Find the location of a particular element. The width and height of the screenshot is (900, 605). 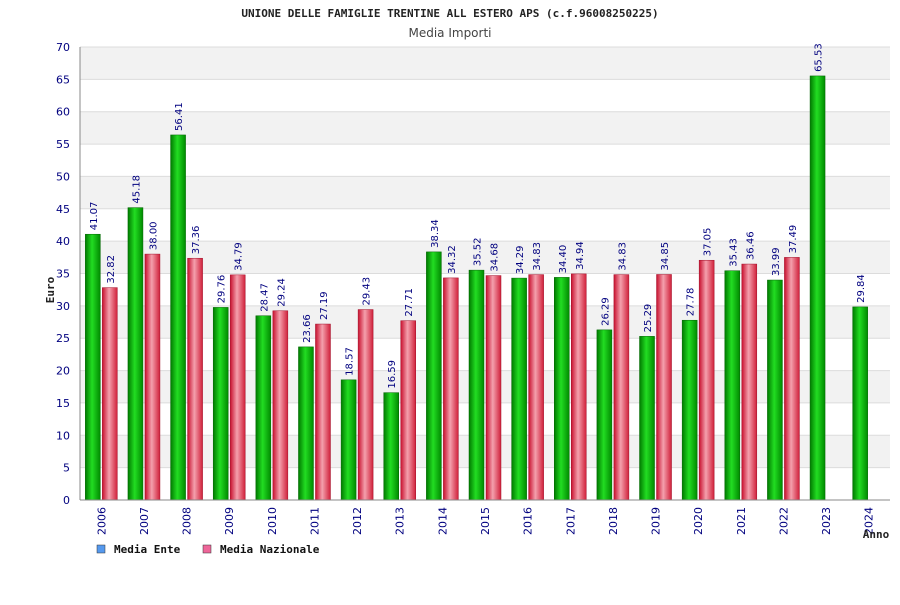

legend: Media Ente Media Nazionale is located at coordinates (208, 549).